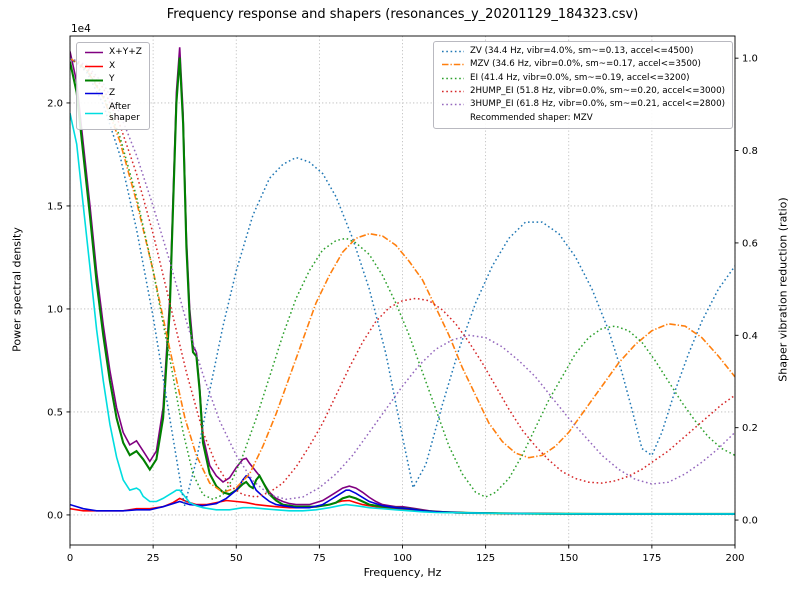 This screenshot has width=800, height=600. What do you see at coordinates (734, 558) in the screenshot?
I see `x-tick-label: 200` at bounding box center [734, 558].